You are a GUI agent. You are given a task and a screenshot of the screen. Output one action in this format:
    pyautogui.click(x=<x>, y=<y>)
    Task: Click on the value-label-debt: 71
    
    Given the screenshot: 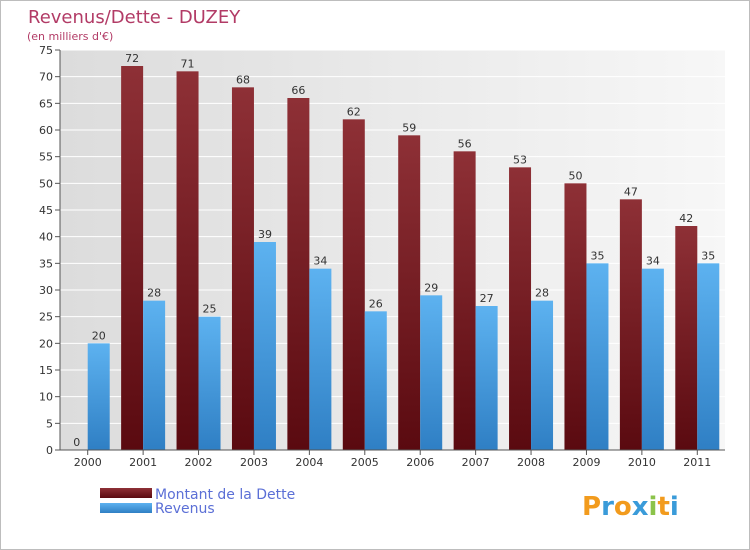 What is the action you would take?
    pyautogui.click(x=188, y=63)
    